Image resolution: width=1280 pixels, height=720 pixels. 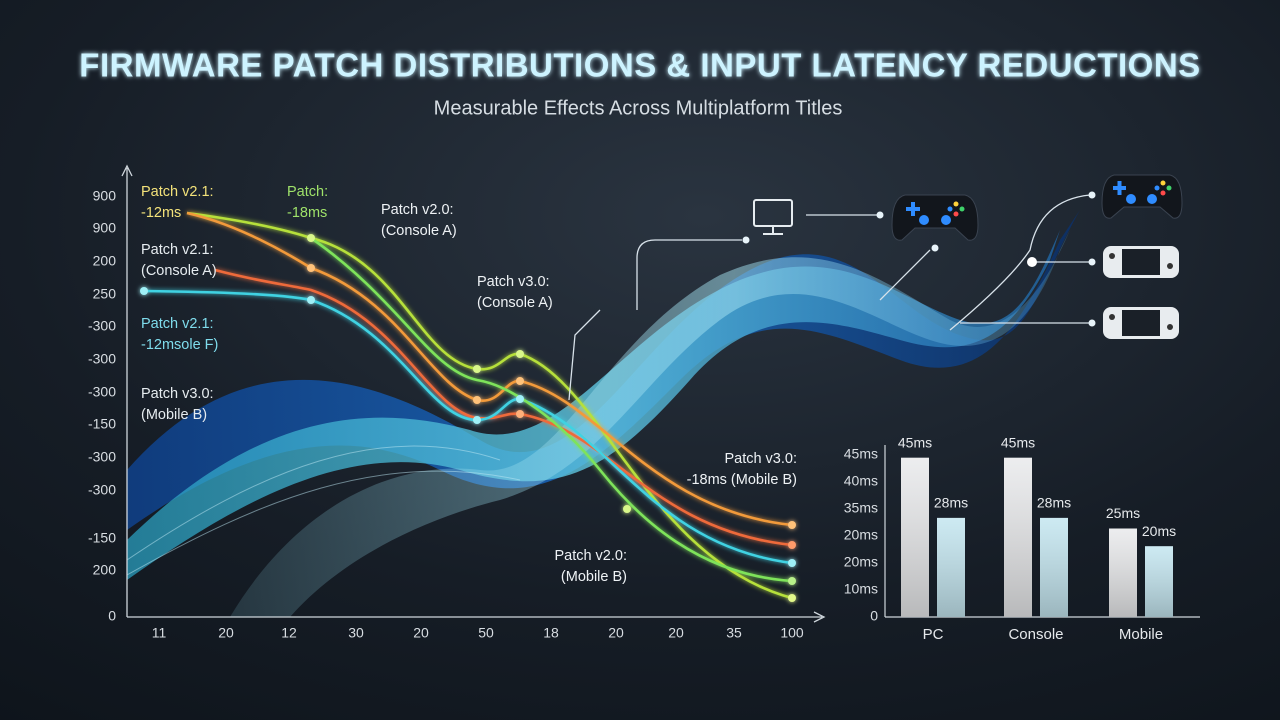 I want to click on bar-y-label: 35ms, so click(x=861, y=508).